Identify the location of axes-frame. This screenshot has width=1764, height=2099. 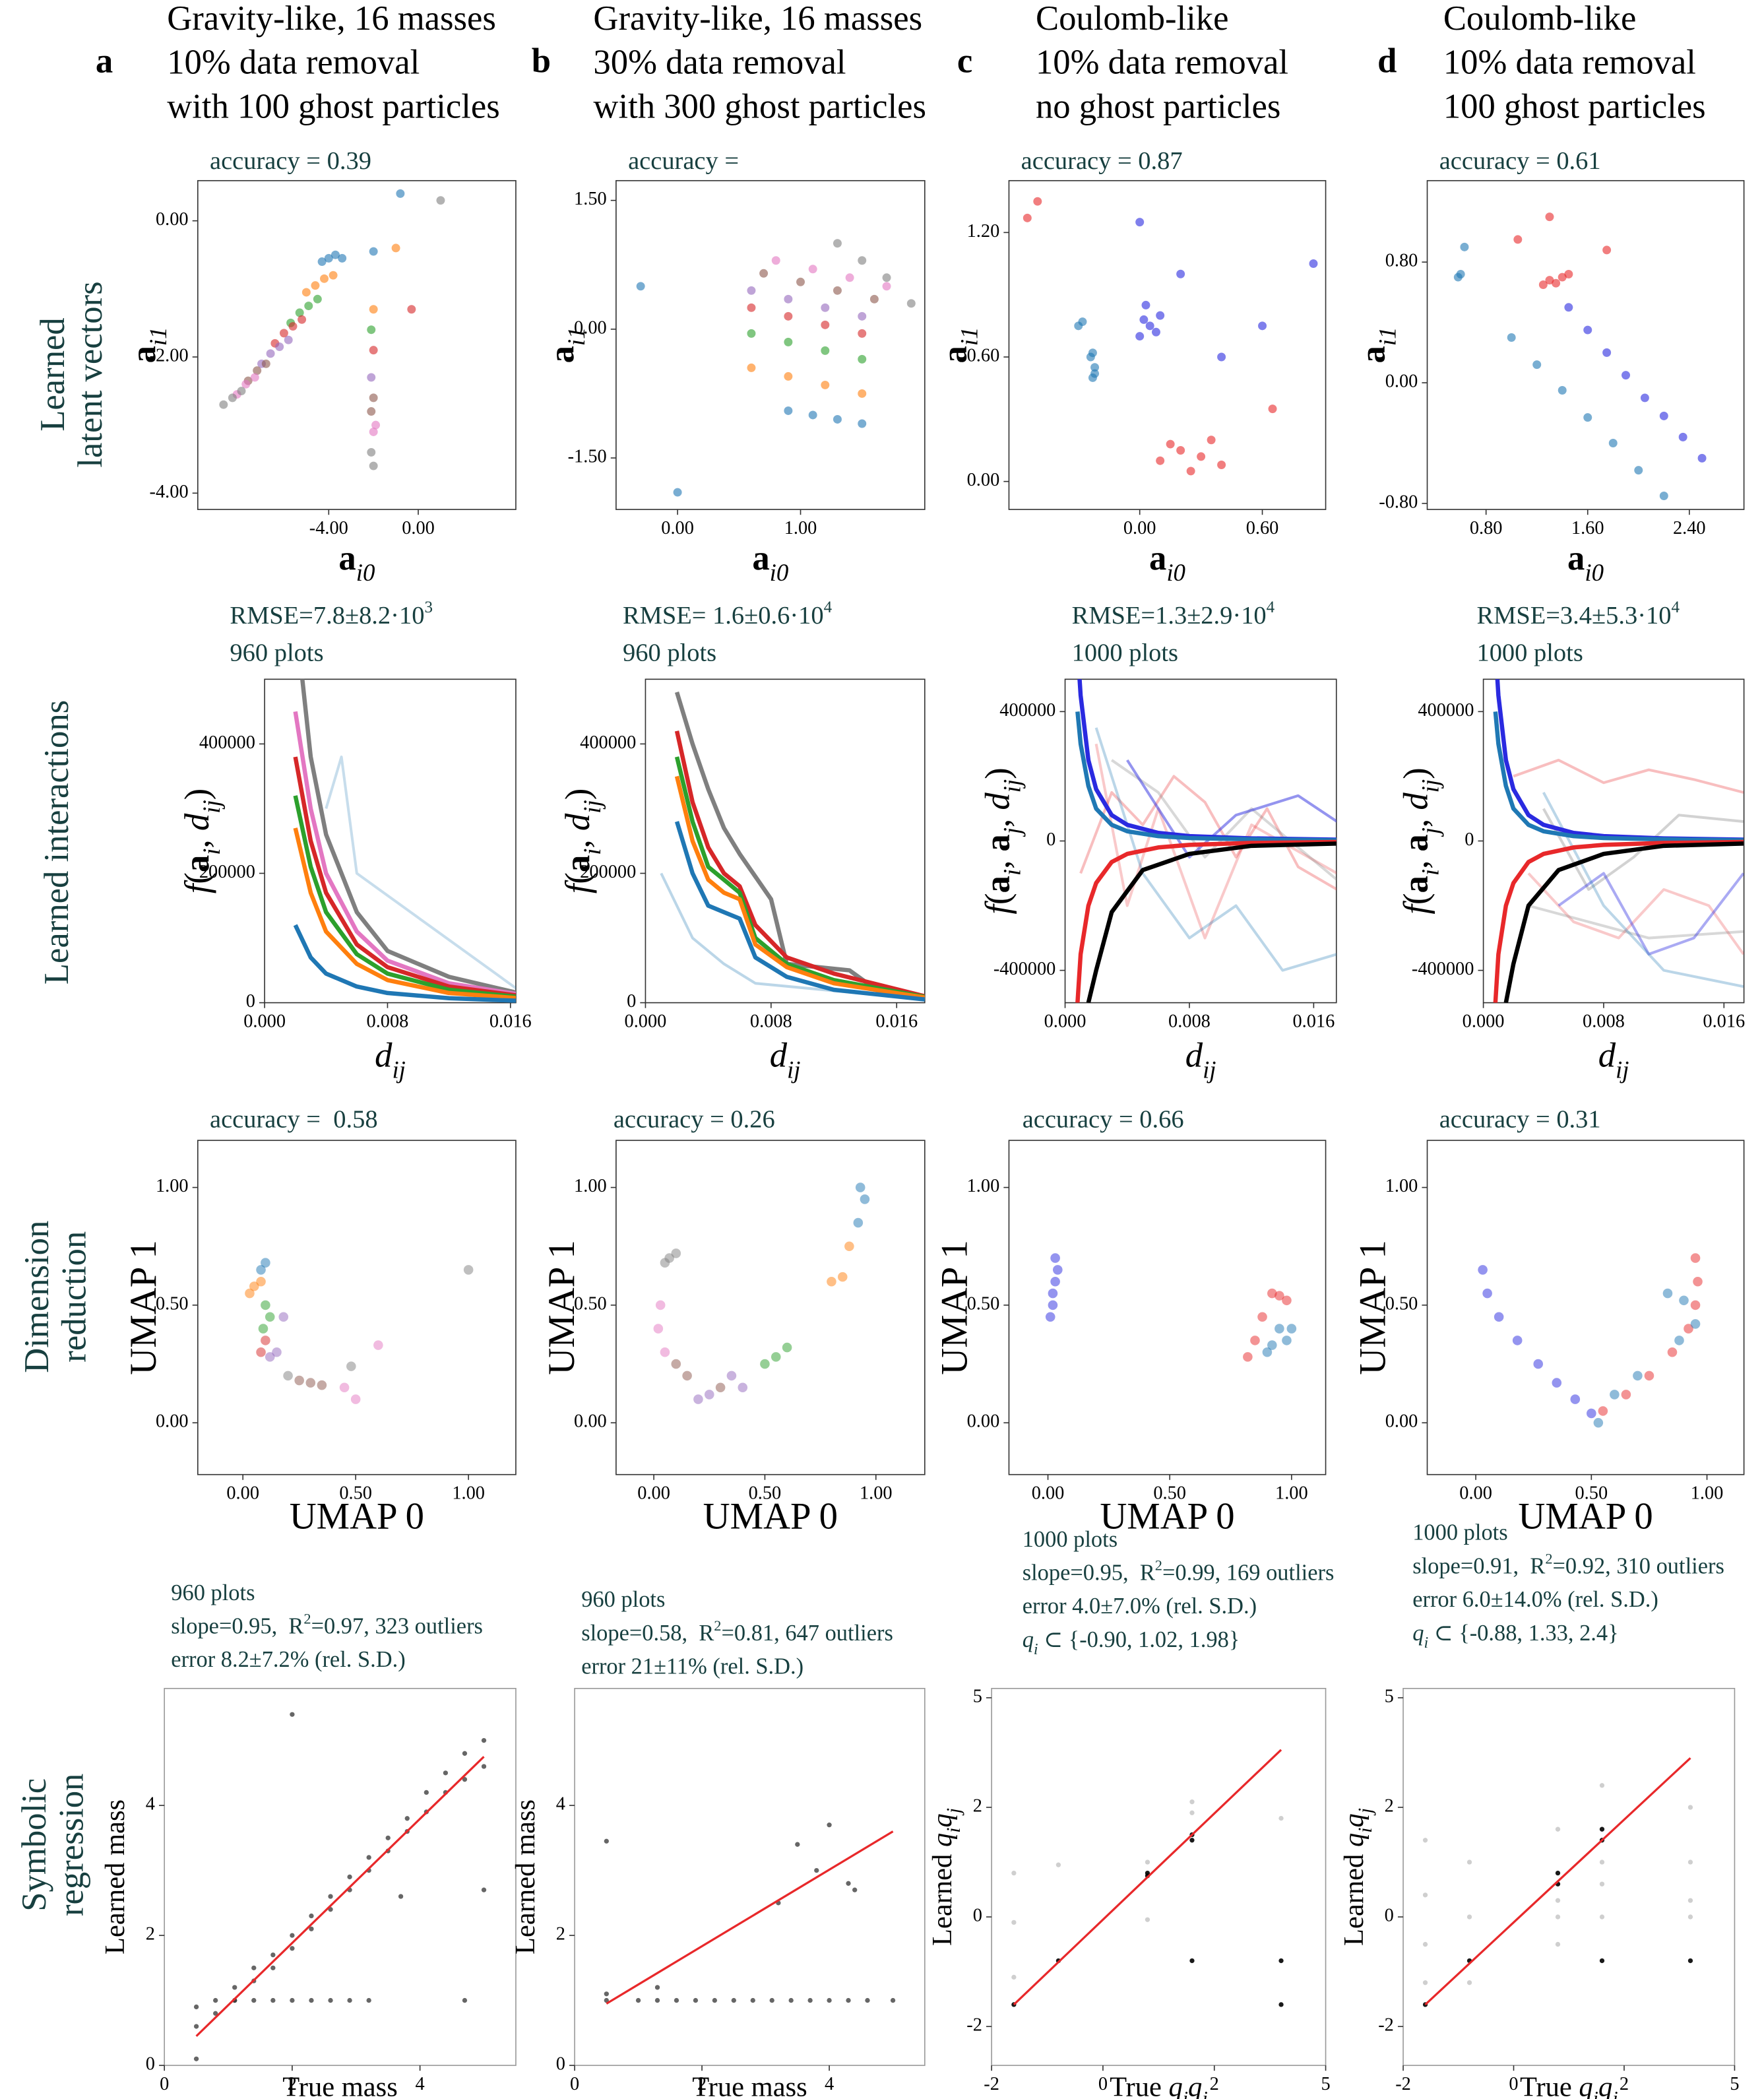
(1585, 1307).